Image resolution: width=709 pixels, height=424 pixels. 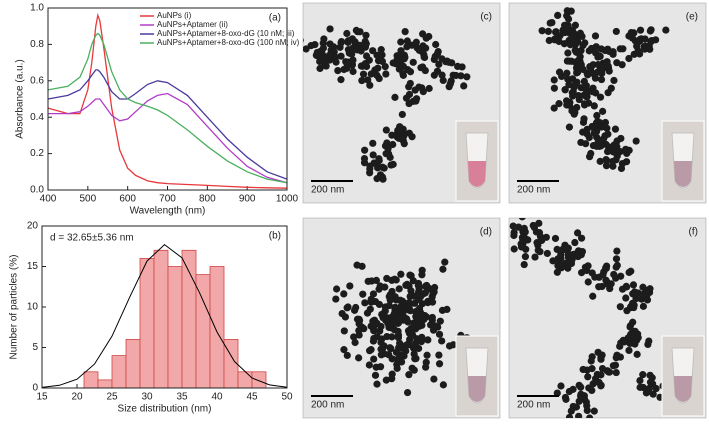 I want to click on x-tick-label: 800, so click(x=207, y=199).